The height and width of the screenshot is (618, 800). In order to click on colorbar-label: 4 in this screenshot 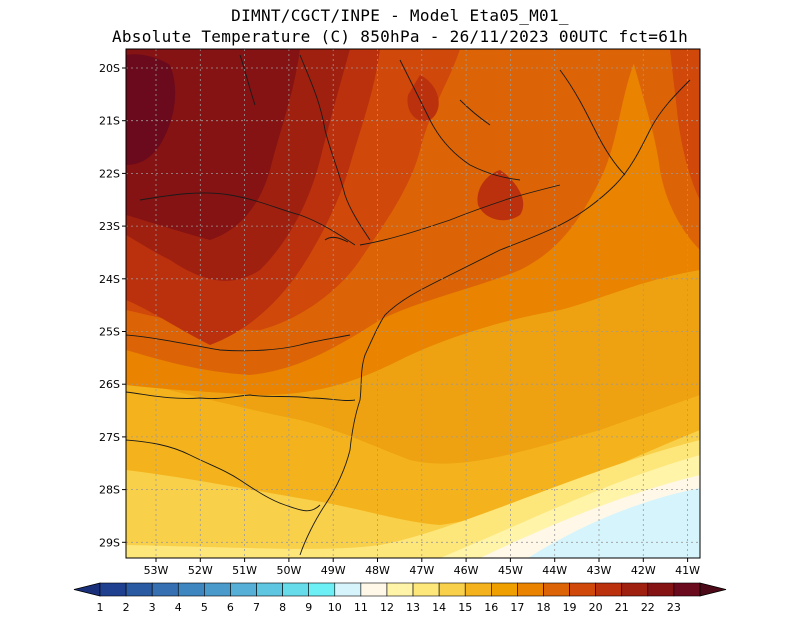, I will do `click(178, 607)`.